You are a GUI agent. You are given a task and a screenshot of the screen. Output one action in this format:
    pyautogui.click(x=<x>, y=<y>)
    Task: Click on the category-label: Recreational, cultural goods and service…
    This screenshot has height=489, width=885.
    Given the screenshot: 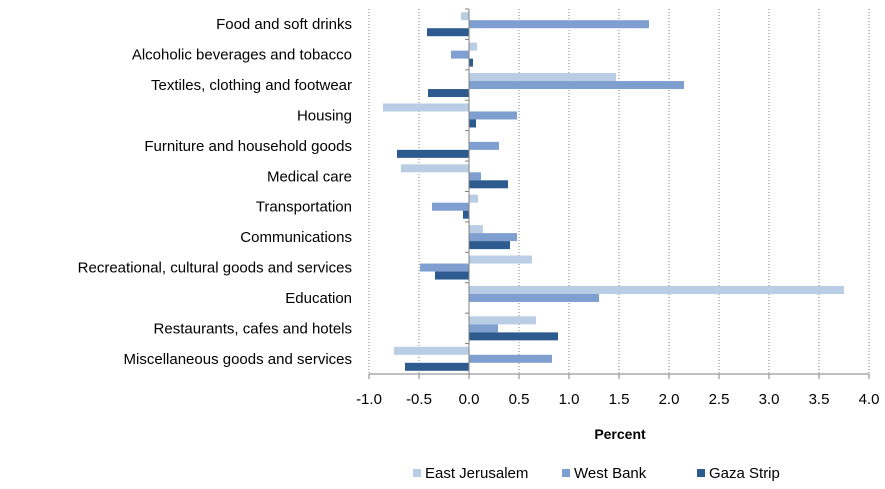 What is the action you would take?
    pyautogui.click(x=215, y=268)
    